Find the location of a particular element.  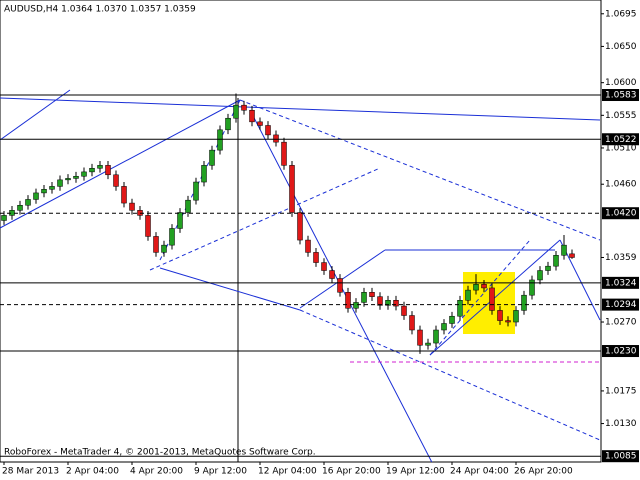

x-tick-label: 28 Mar 2013 is located at coordinates (30, 472).